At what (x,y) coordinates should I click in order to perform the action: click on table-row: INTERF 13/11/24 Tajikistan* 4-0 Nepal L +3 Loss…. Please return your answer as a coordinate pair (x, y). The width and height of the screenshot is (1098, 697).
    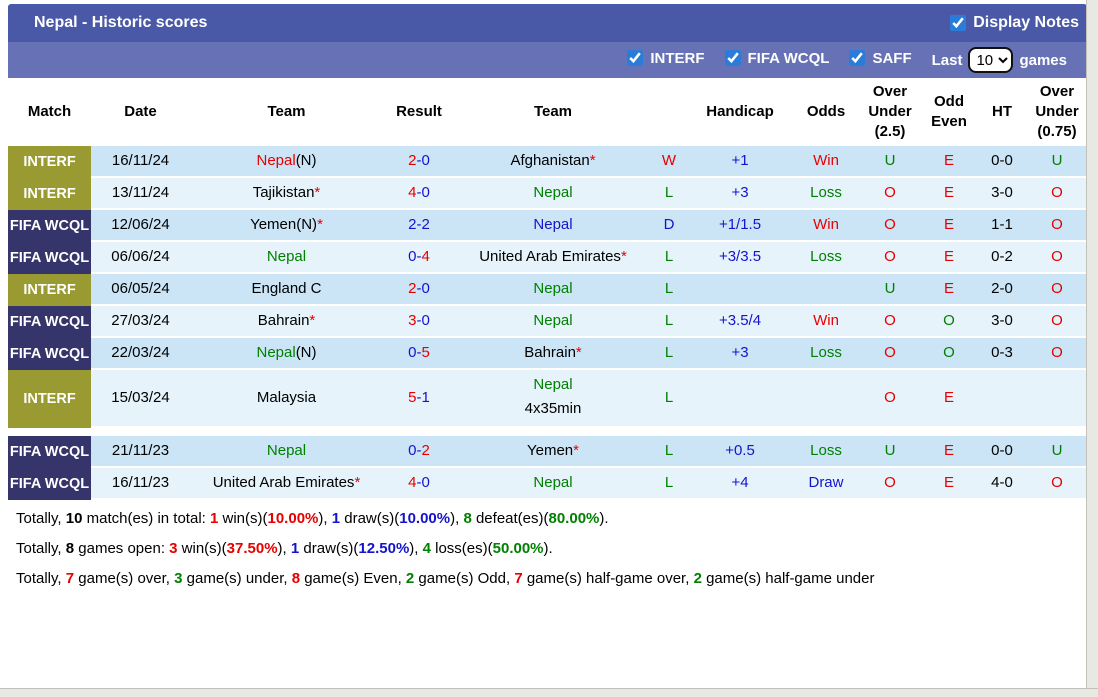
    Looking at the image, I should click on (547, 194).